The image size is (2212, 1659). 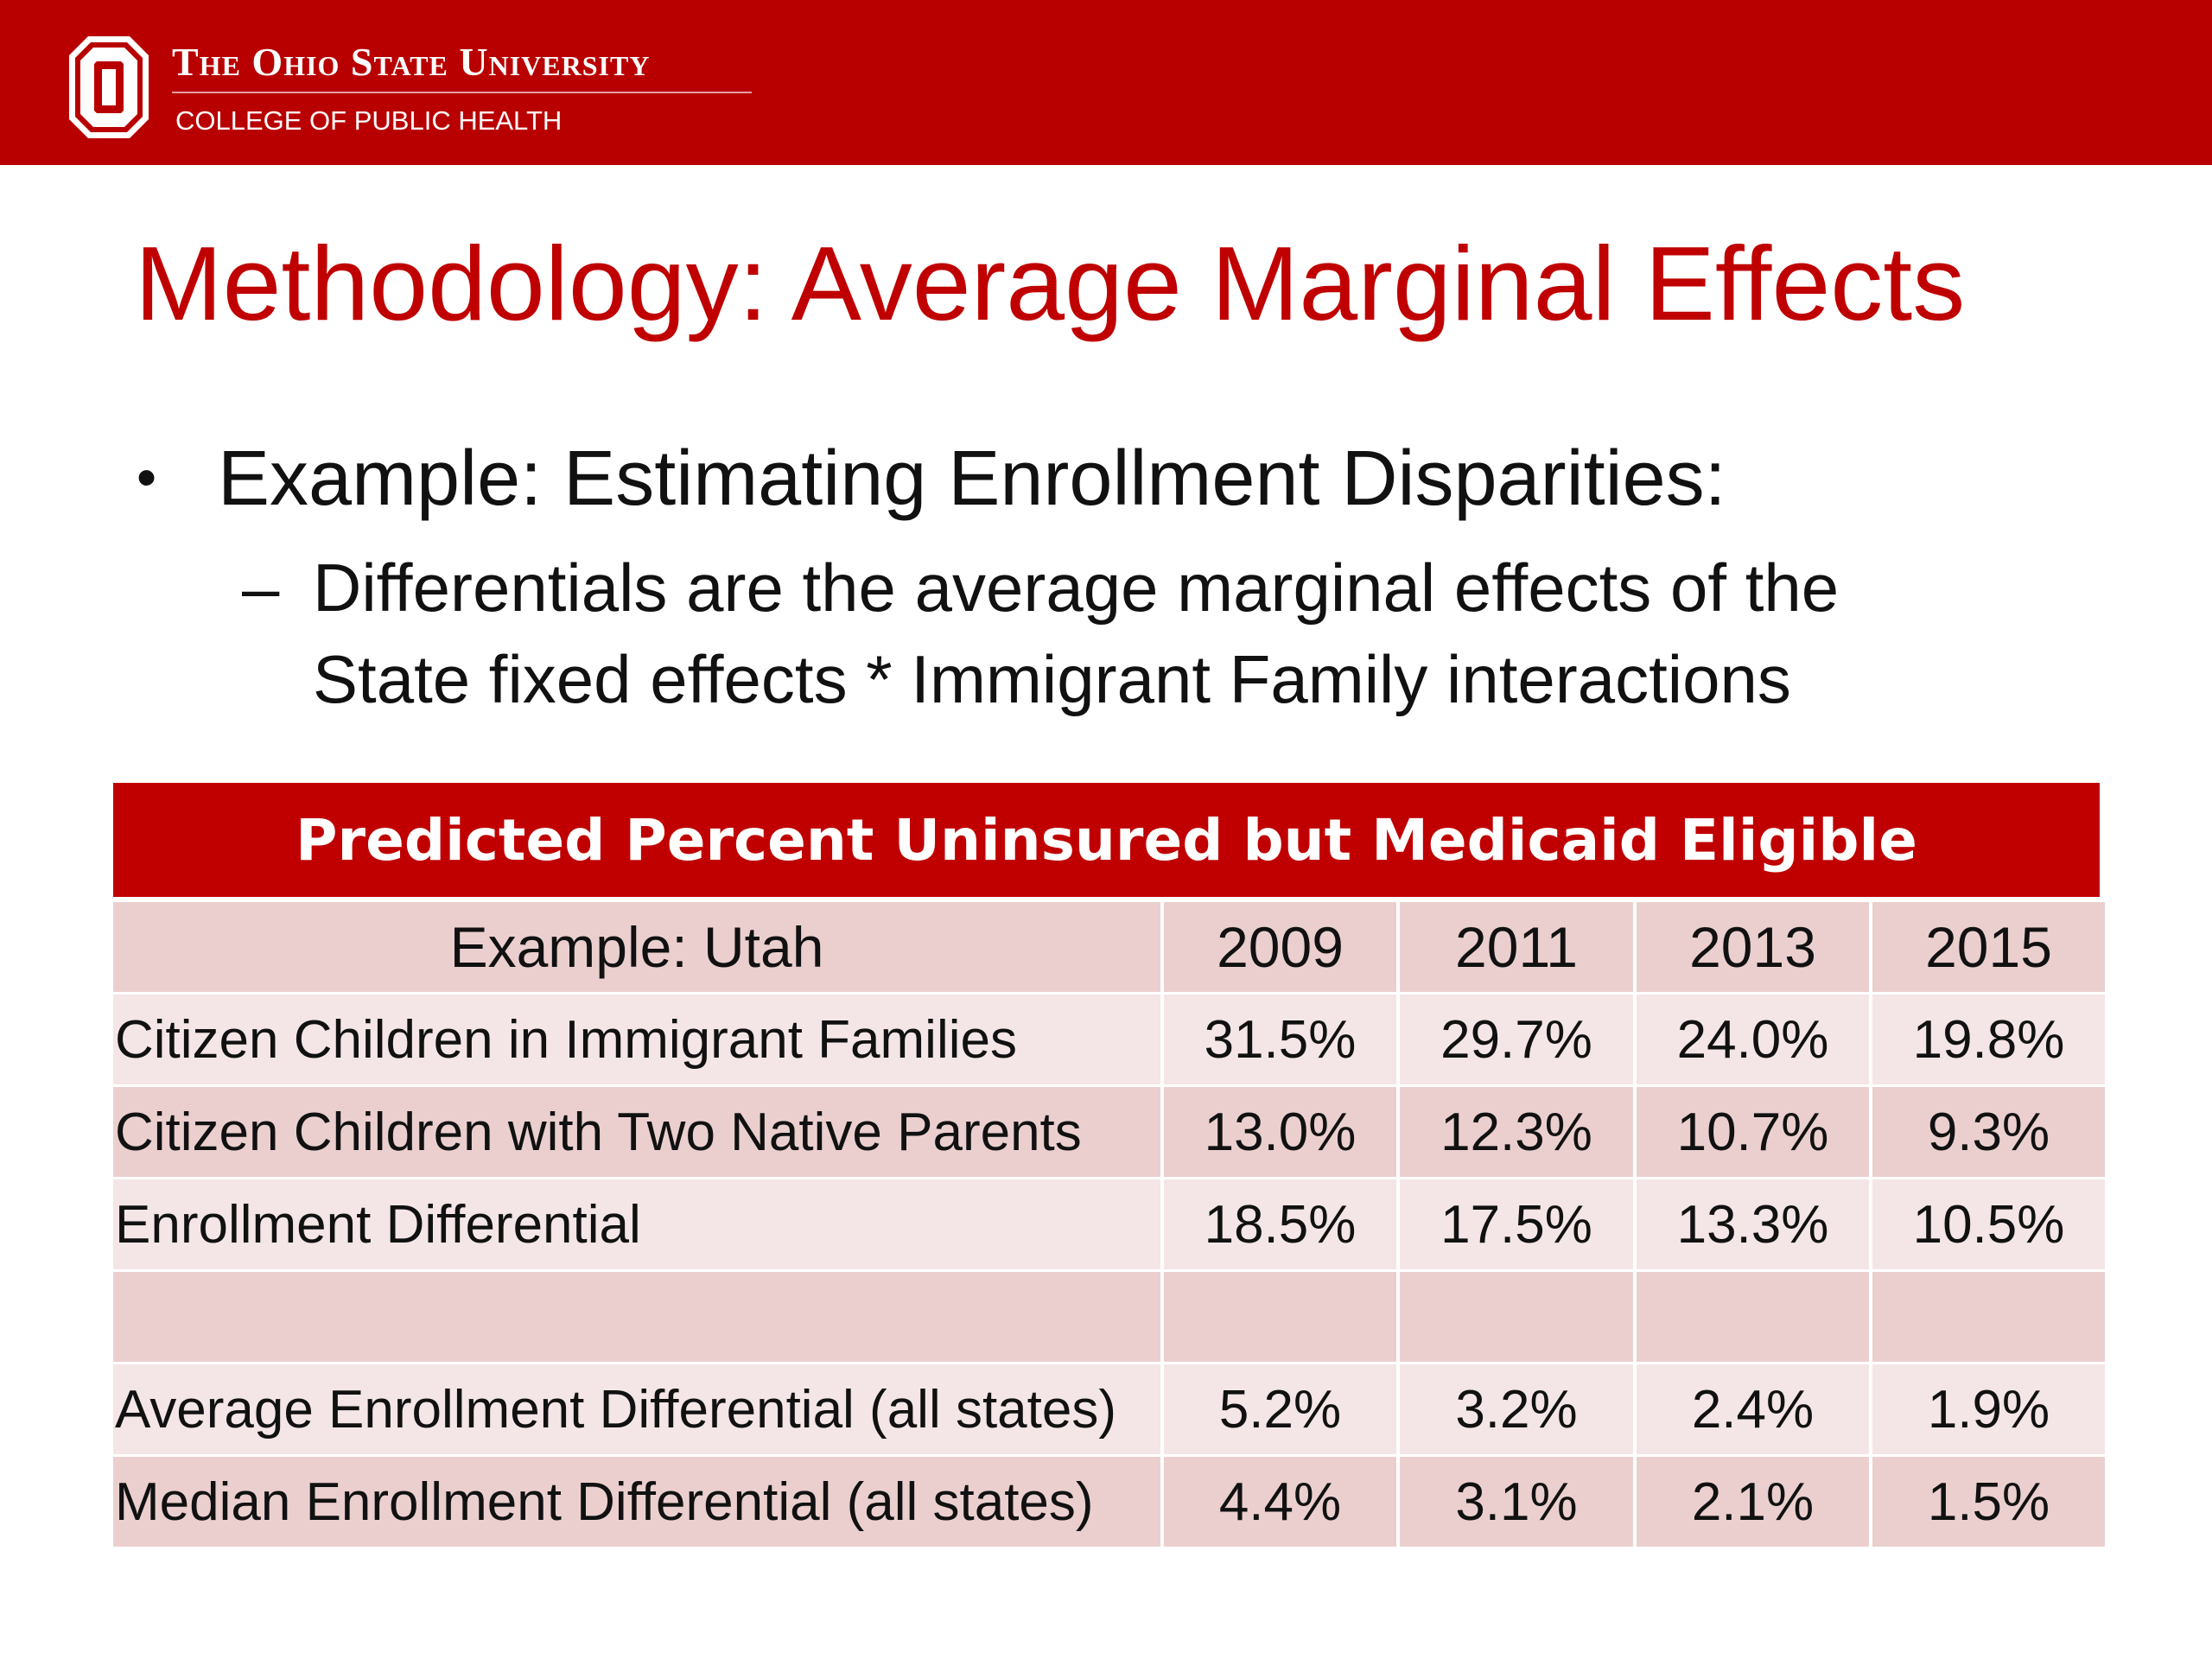 I want to click on table-header-year: 2011, so click(x=1516, y=948).